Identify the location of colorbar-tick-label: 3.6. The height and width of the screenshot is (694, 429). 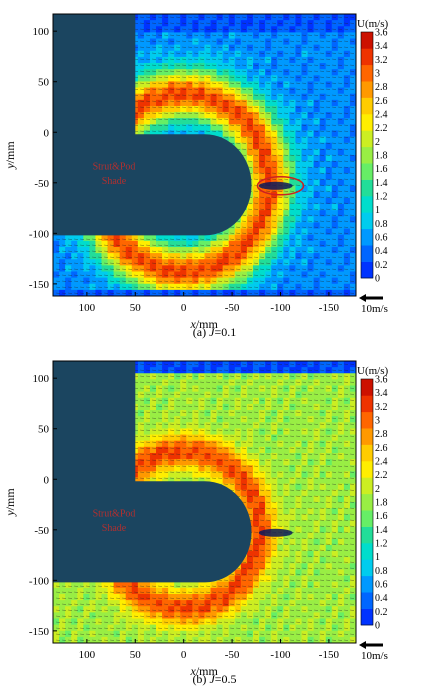
(381, 33).